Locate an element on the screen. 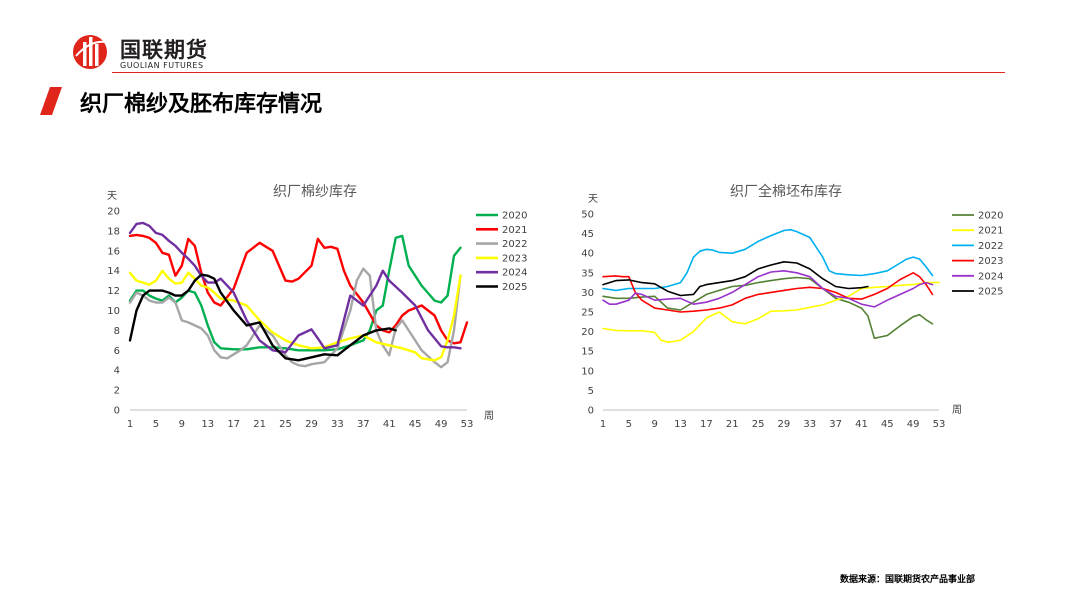 The height and width of the screenshot is (608, 1080). y-tick-label: 35 is located at coordinates (587, 273).